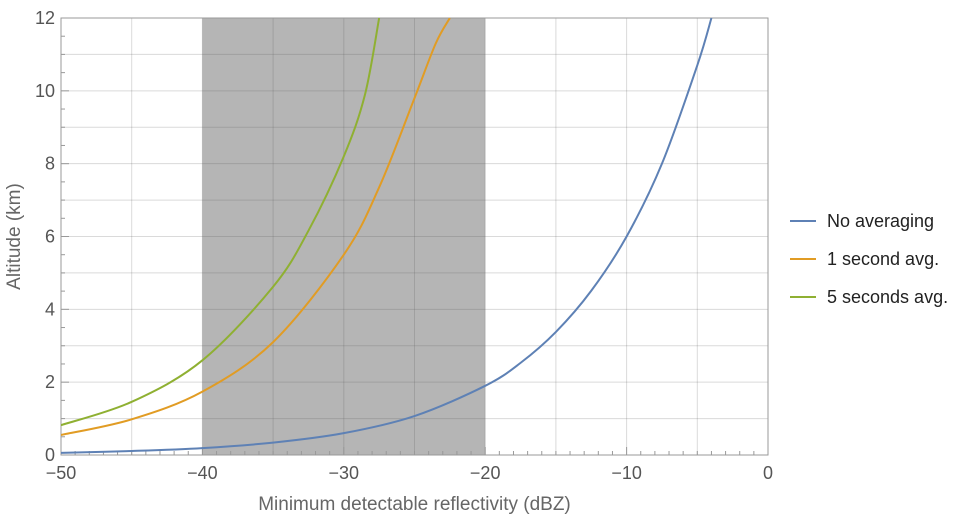  I want to click on x-tick-label: −40, so click(202, 473).